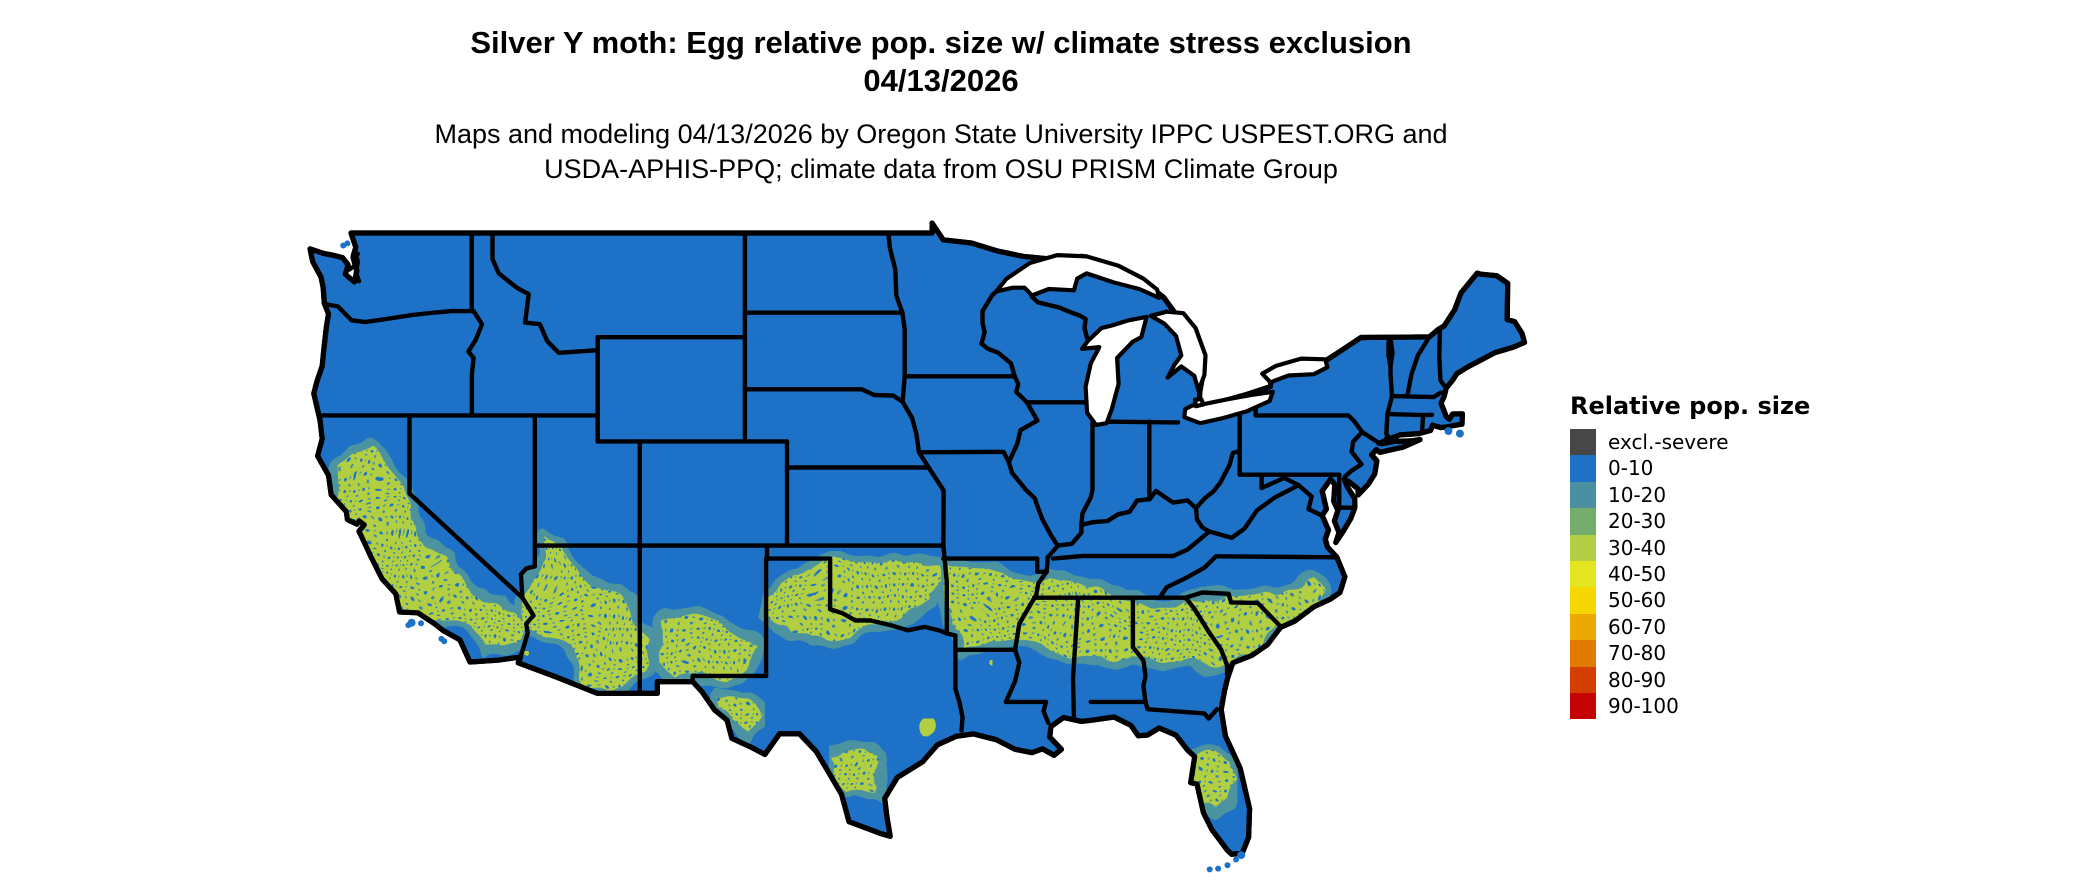  Describe the element at coordinates (1690, 547) in the screenshot. I see `legend-row: 30-40` at that location.